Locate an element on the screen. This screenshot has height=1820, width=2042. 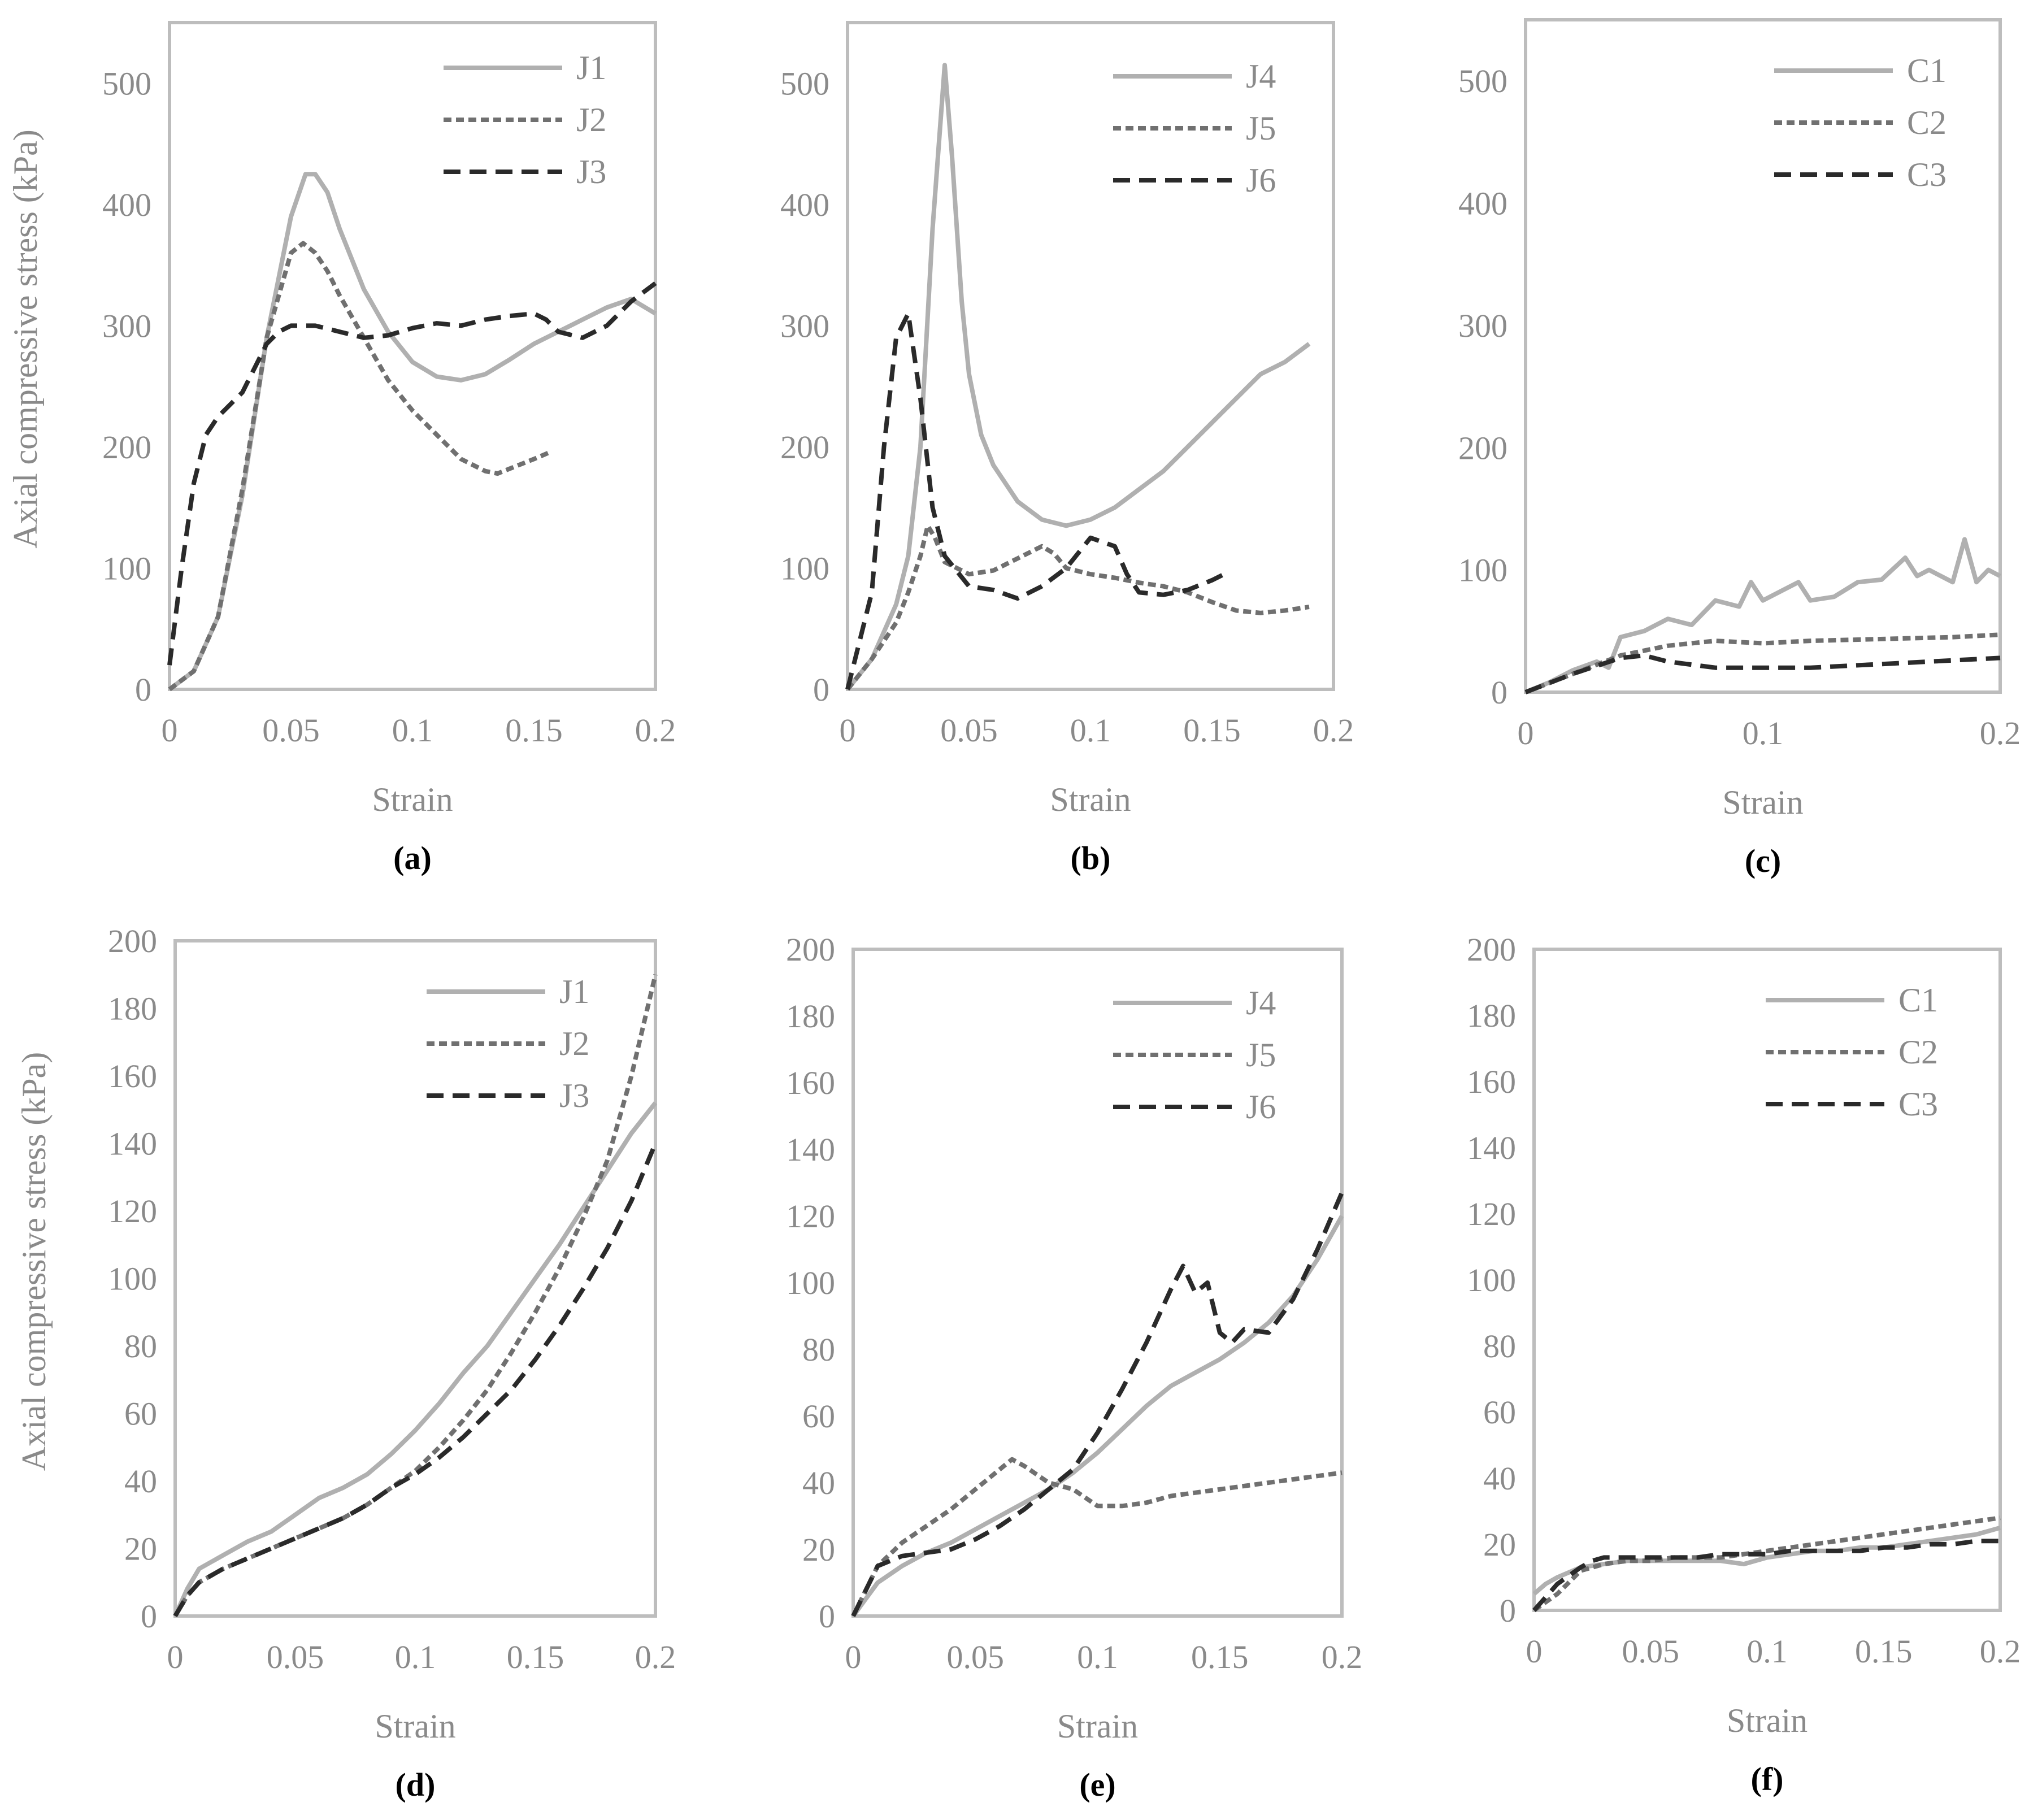
y-tick-label: 400 is located at coordinates (804, 204).